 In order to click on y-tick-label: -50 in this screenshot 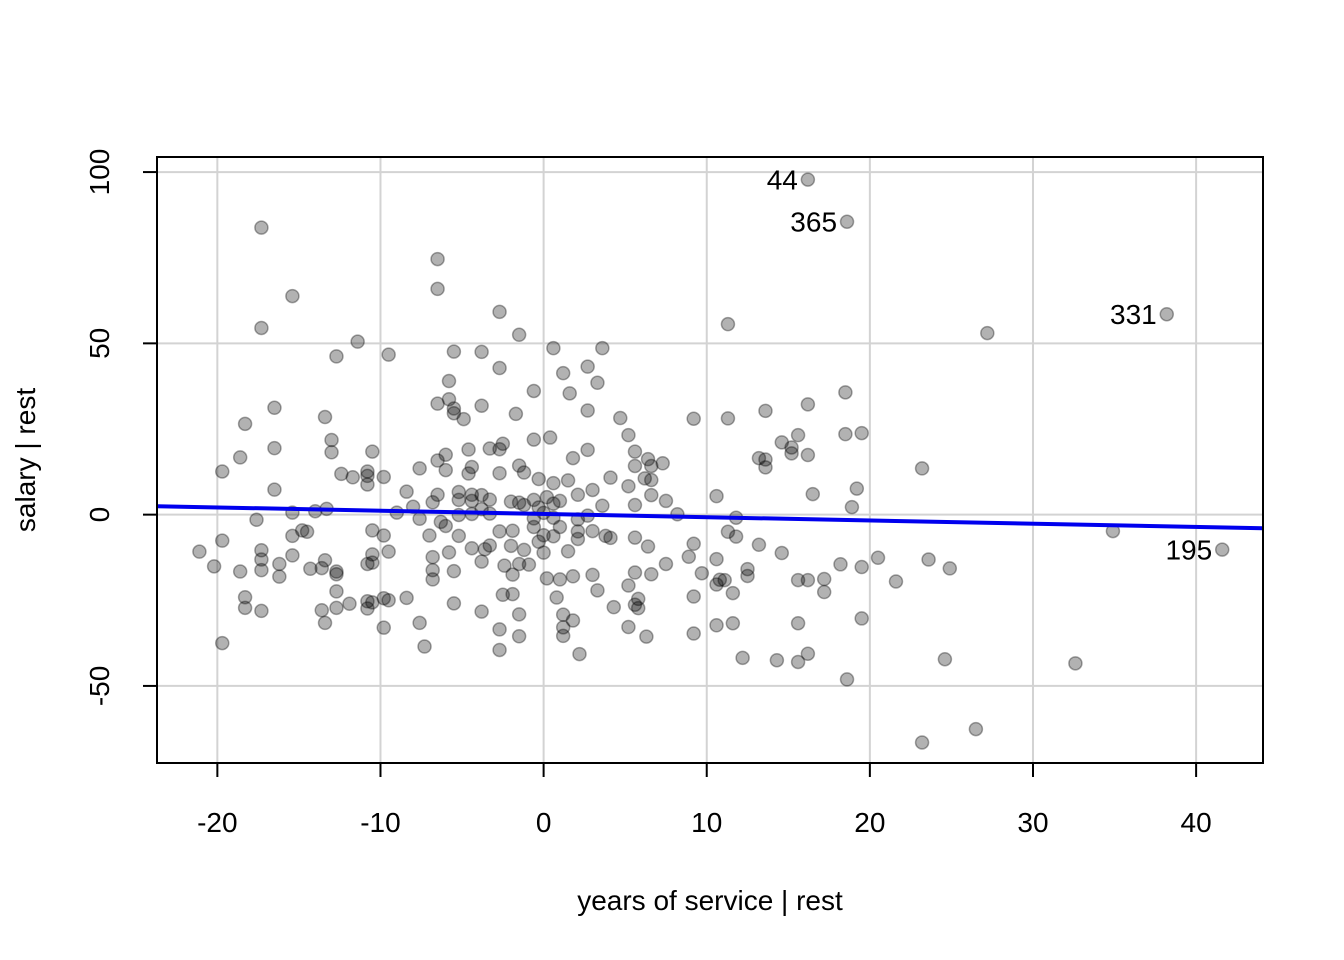, I will do `click(99, 686)`.